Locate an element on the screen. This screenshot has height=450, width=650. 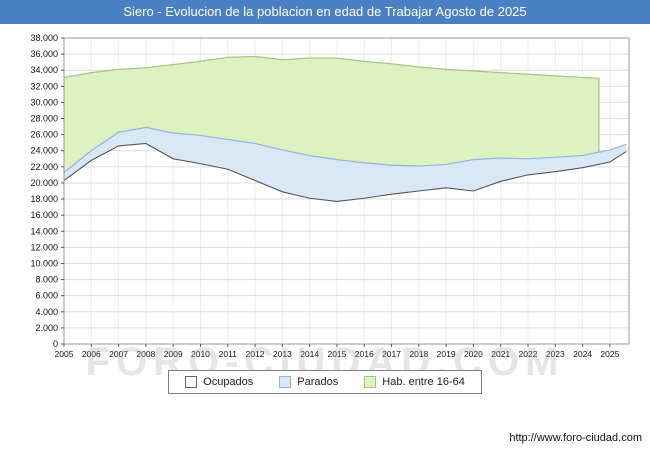
svg-text: 2016 is located at coordinates (364, 354).